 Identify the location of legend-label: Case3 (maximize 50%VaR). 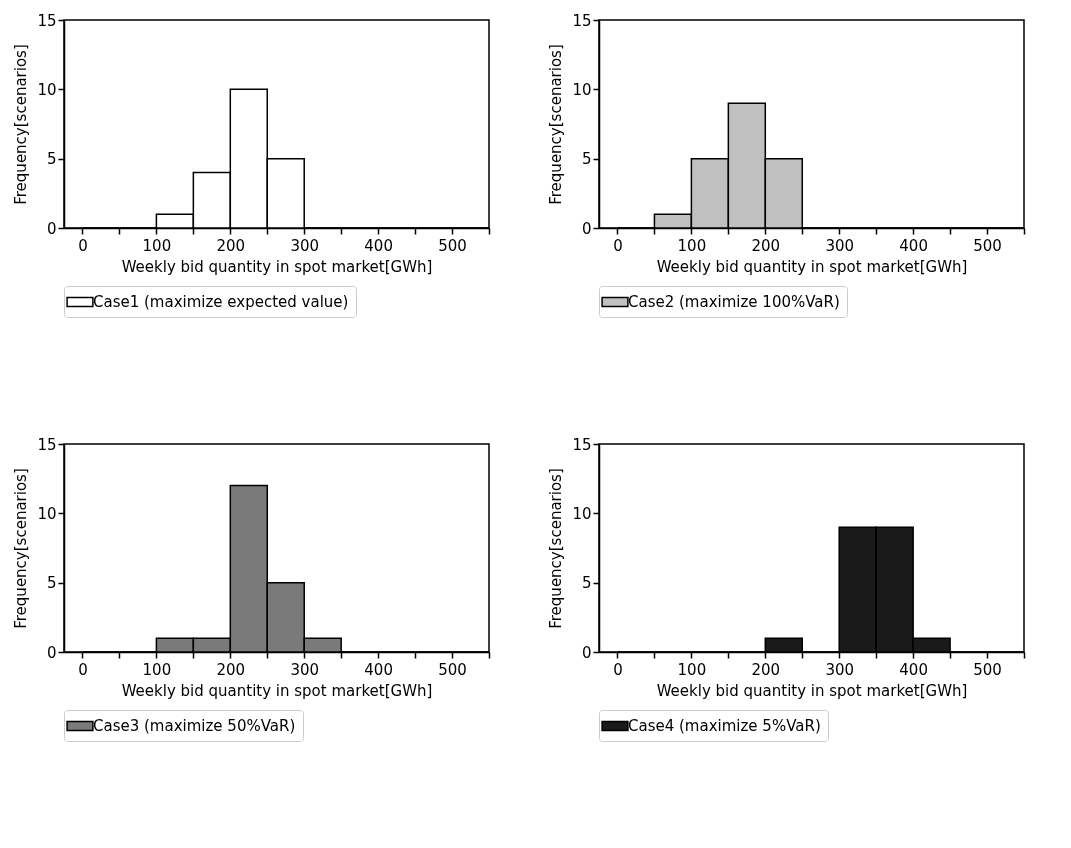
(194, 726).